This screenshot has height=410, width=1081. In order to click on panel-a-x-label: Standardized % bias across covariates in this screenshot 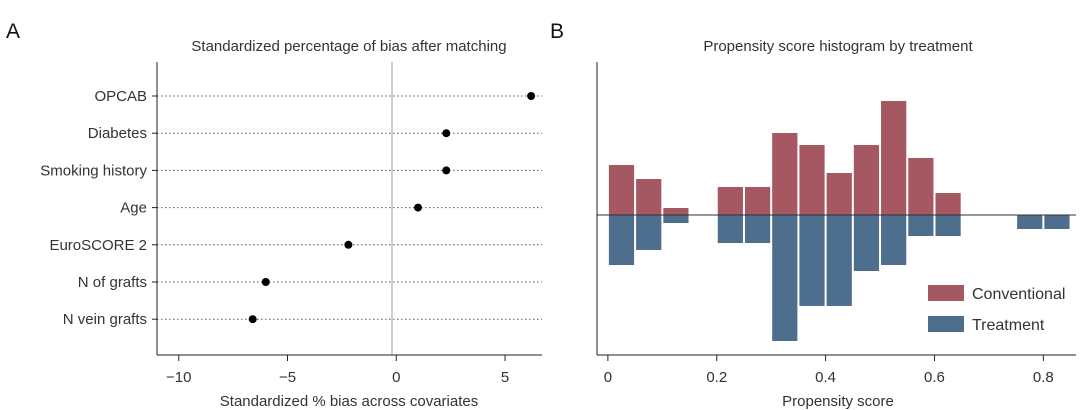, I will do `click(349, 401)`.